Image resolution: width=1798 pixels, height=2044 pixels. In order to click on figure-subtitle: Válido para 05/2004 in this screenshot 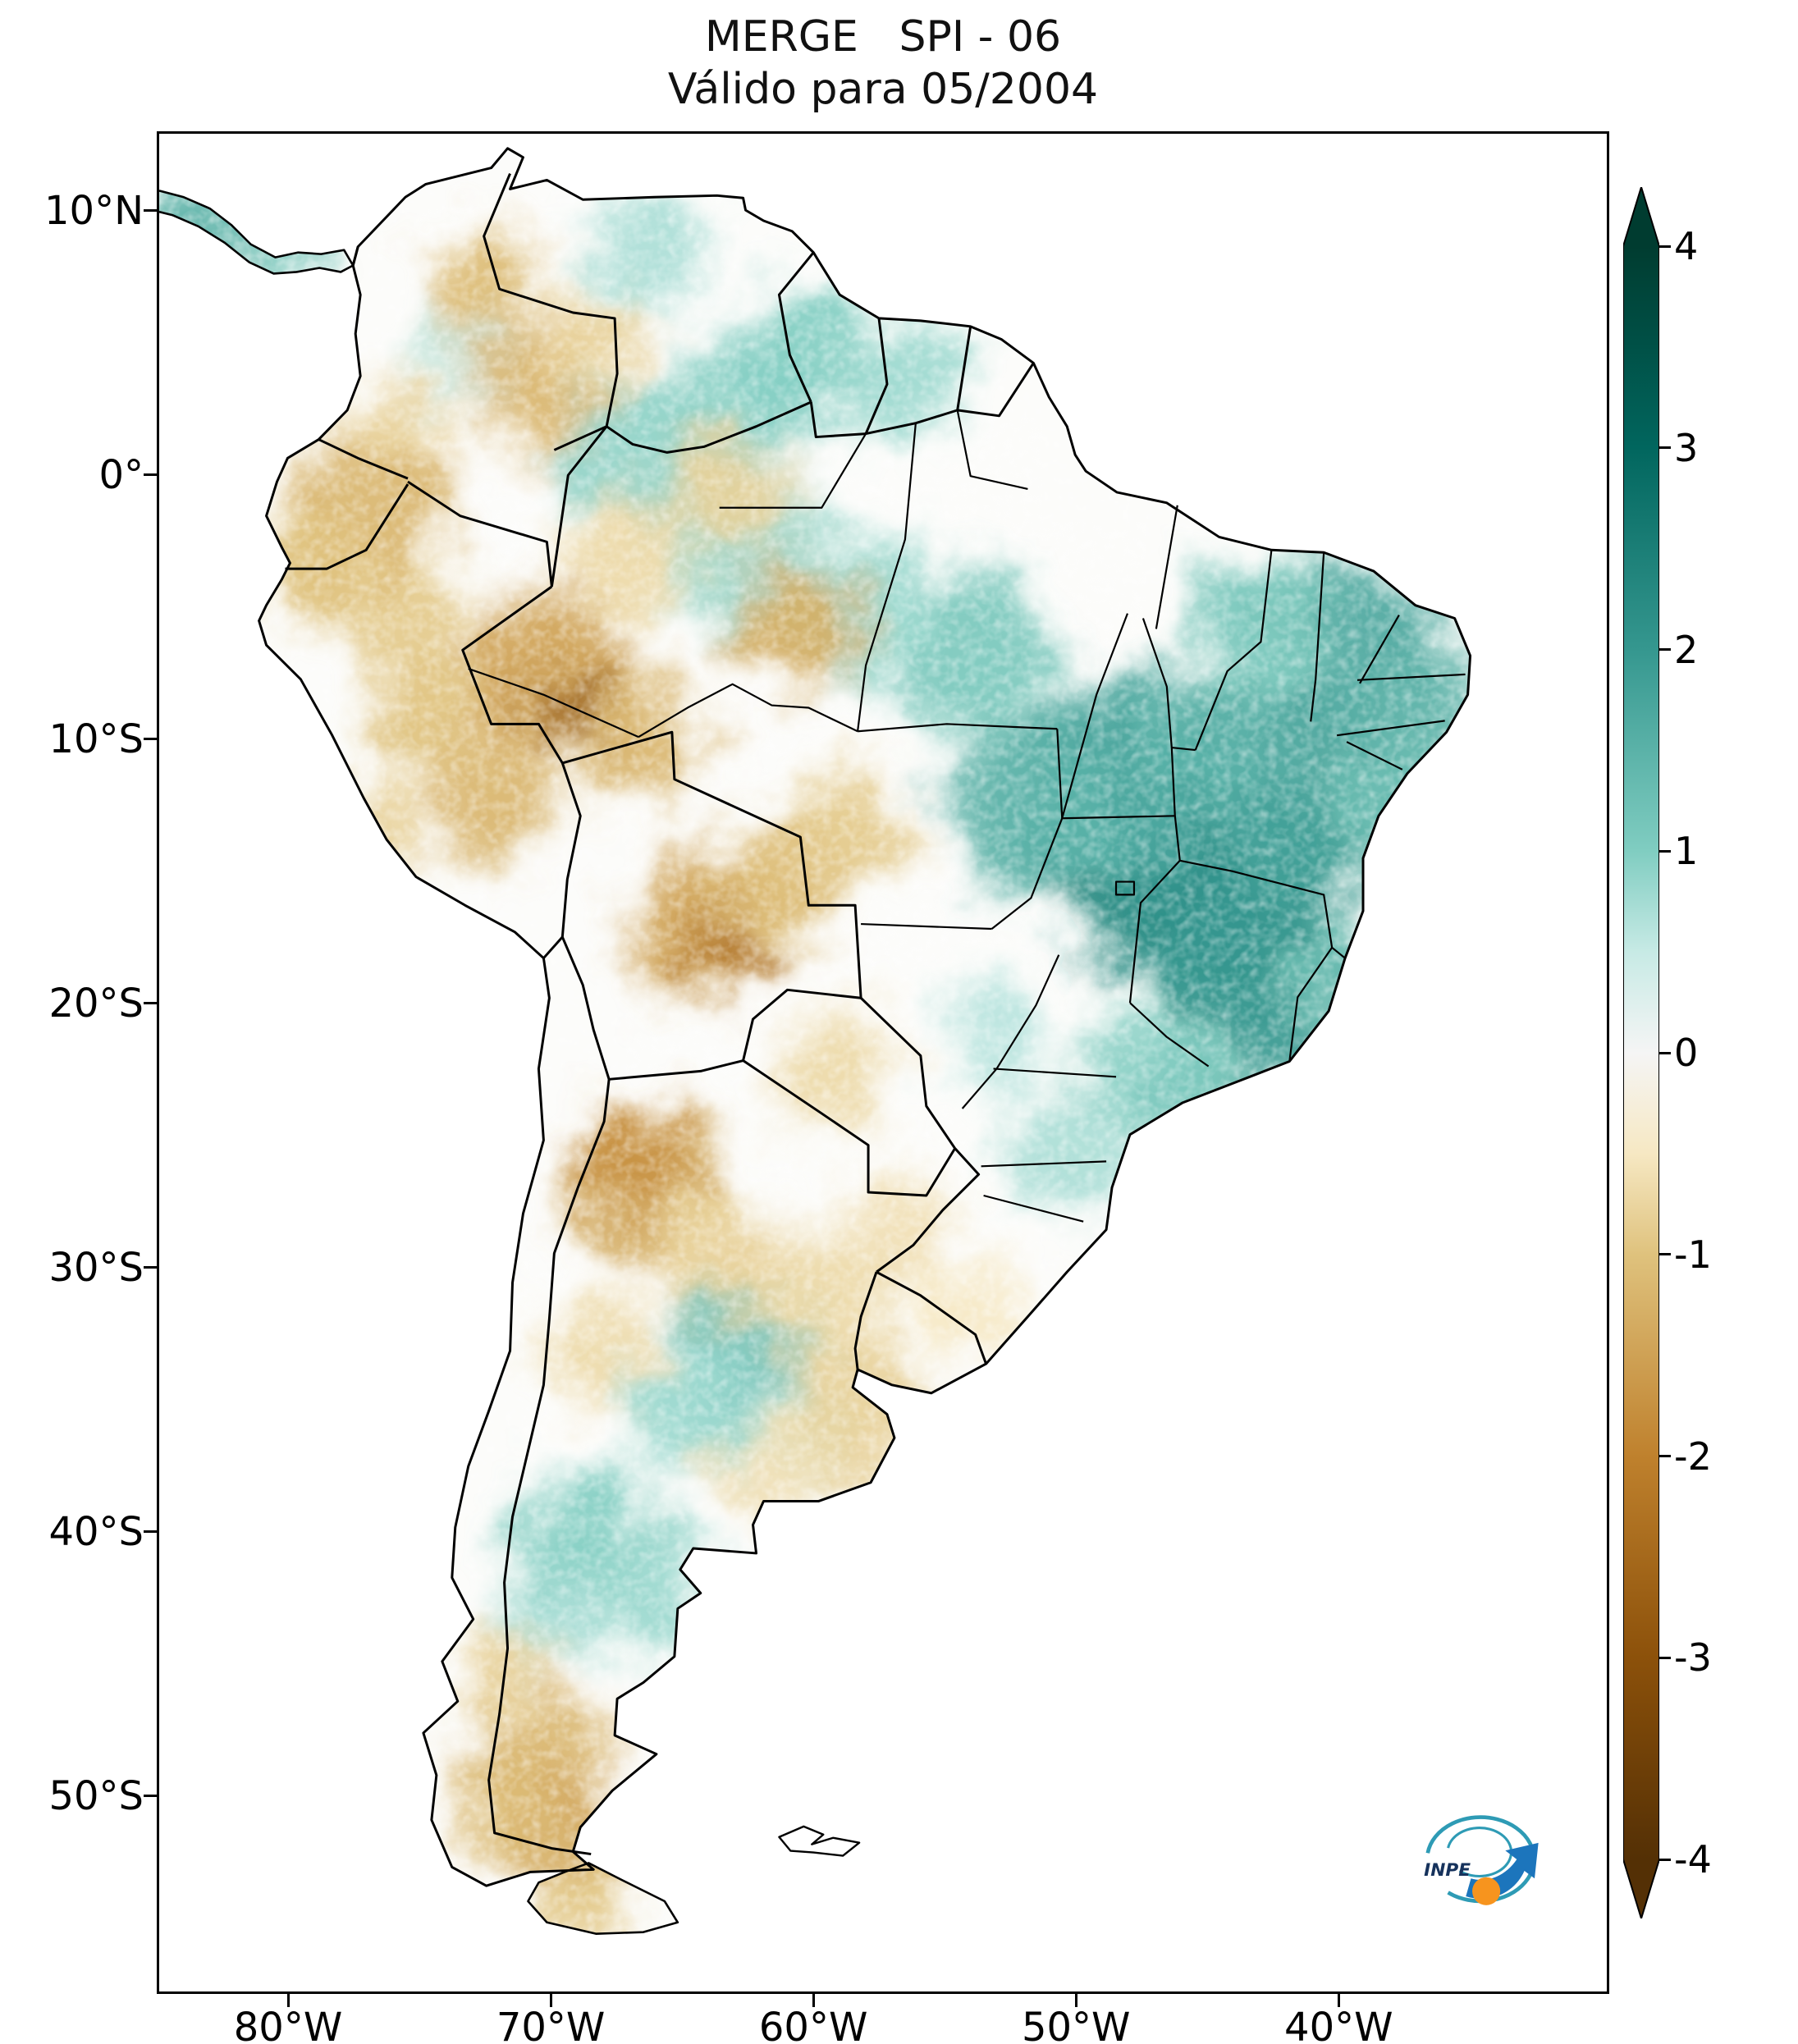, I will do `click(883, 89)`.